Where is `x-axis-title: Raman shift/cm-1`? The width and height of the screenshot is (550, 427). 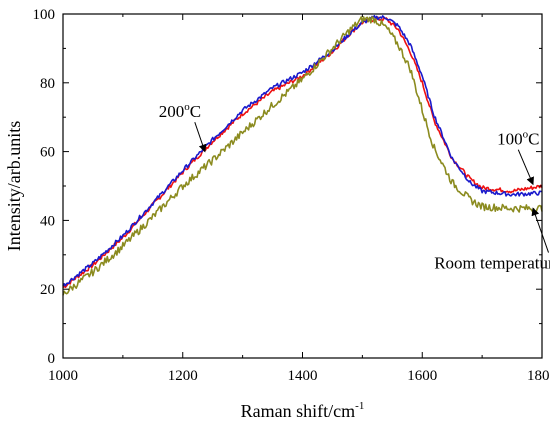 x-axis-title: Raman shift/cm-1 is located at coordinates (303, 410).